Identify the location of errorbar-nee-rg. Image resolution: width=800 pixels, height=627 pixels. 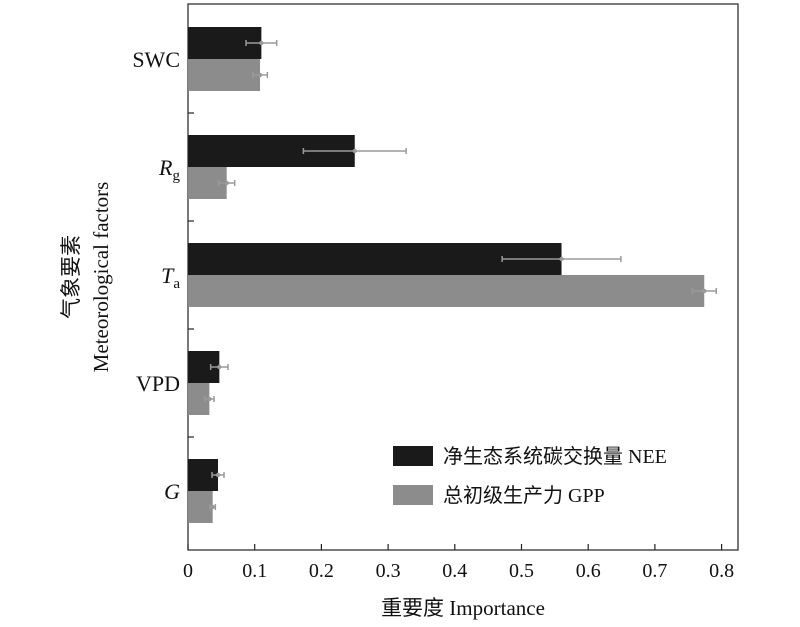
(354, 151).